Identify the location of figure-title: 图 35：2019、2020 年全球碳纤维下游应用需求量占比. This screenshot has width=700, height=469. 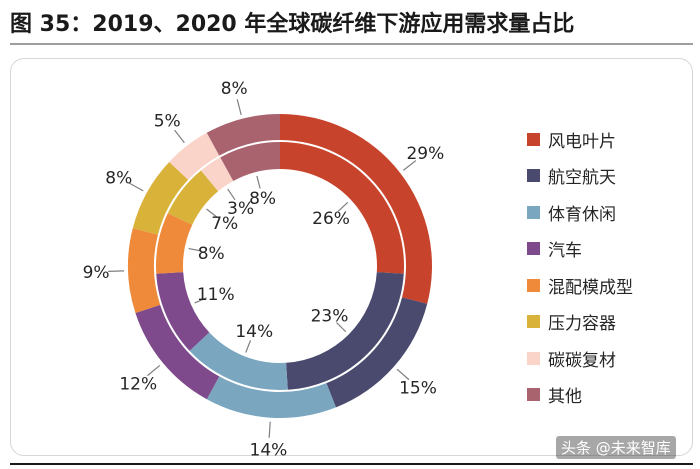
(292, 24).